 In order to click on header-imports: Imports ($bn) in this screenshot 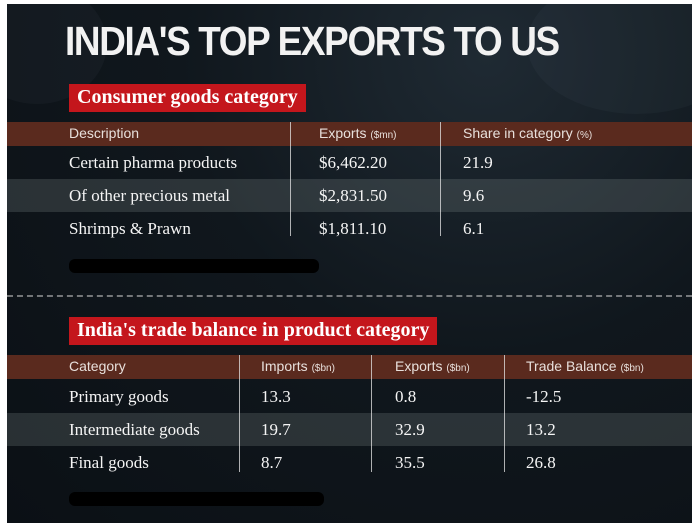, I will do `click(298, 366)`.